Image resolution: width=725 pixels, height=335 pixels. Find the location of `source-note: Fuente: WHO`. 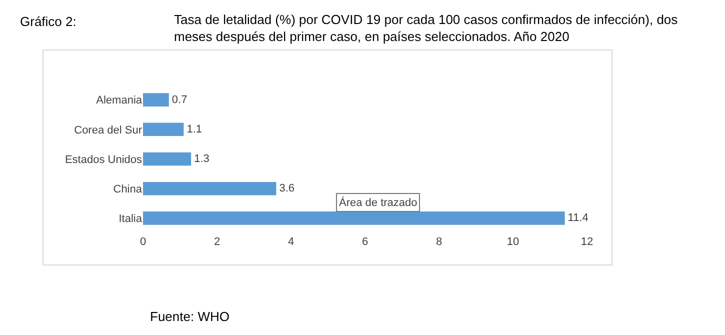

source-note: Fuente: WHO is located at coordinates (190, 316).